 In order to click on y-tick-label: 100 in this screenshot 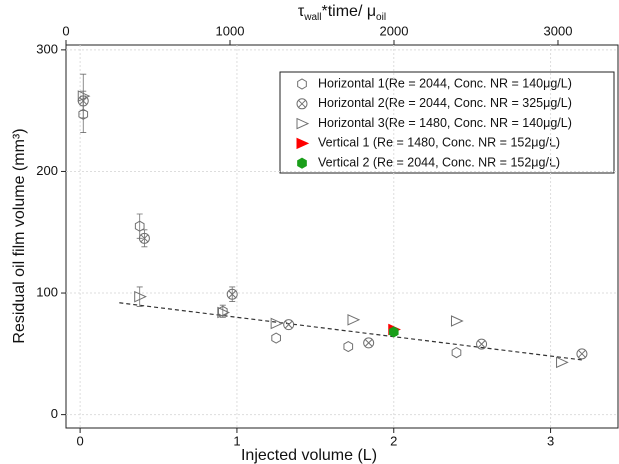, I will do `click(47, 291)`.